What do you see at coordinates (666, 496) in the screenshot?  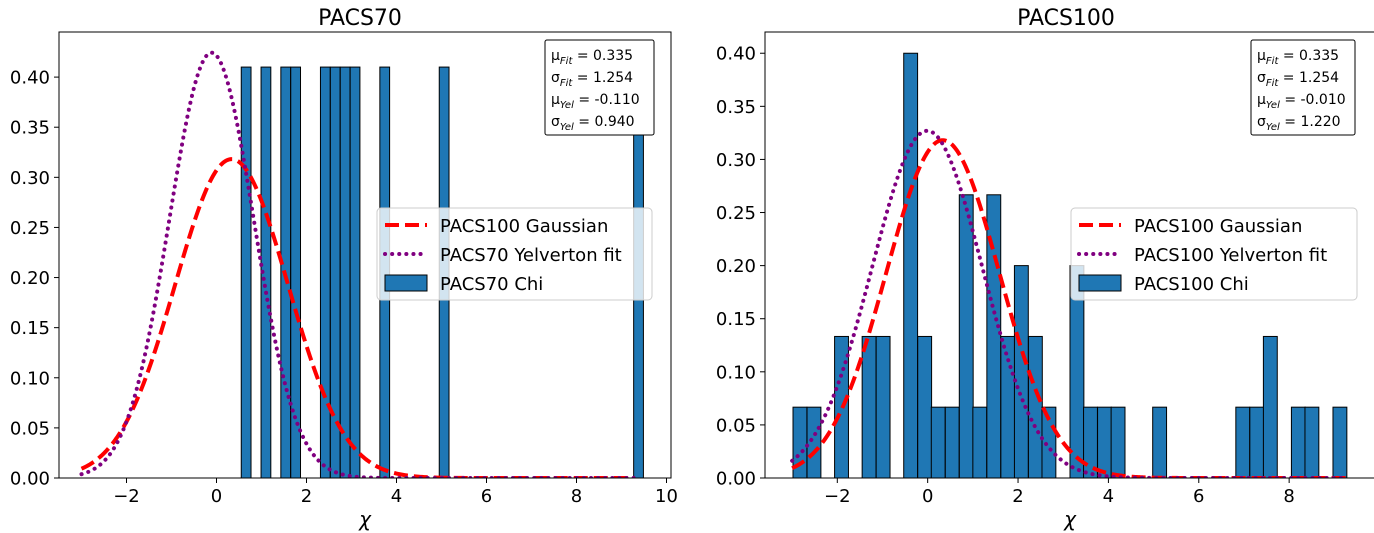 I see `x-tick-label: 10` at bounding box center [666, 496].